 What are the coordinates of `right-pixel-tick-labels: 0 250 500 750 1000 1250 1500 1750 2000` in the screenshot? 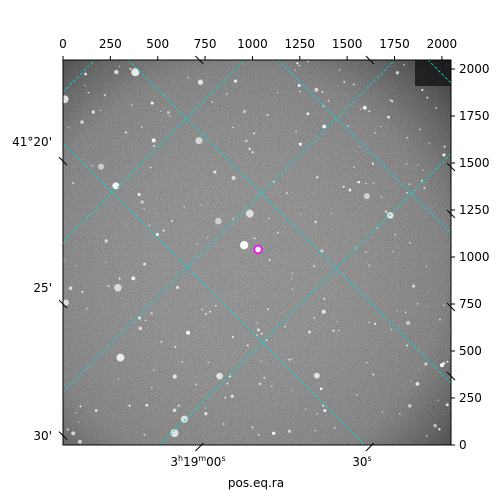 It's located at (474, 257).